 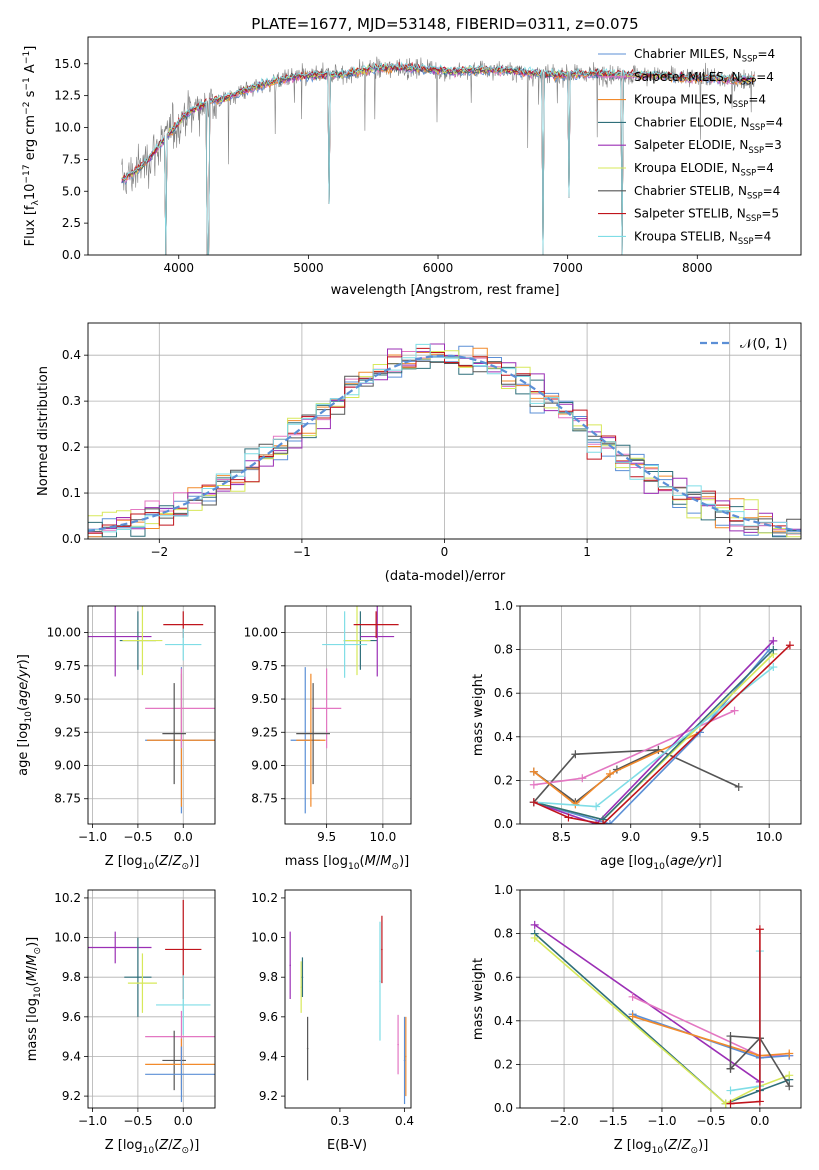 What do you see at coordinates (181, 708) in the screenshot?
I see `point-salpeter_miles` at bounding box center [181, 708].